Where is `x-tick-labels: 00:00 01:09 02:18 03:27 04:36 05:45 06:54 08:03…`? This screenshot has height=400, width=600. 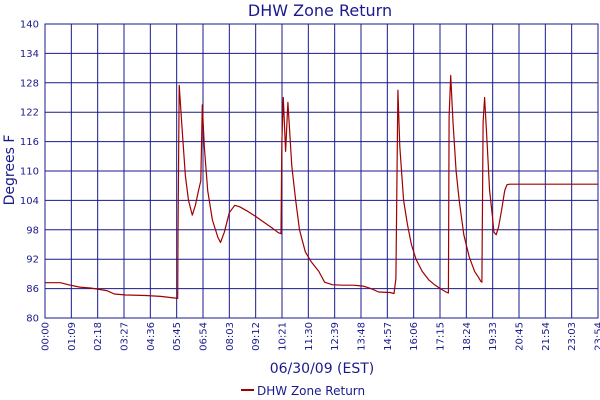
x-tick-labels: 00:00 01:09 02:18 03:27 04:36 05:45 06:54 08:03… is located at coordinates (320, 336).